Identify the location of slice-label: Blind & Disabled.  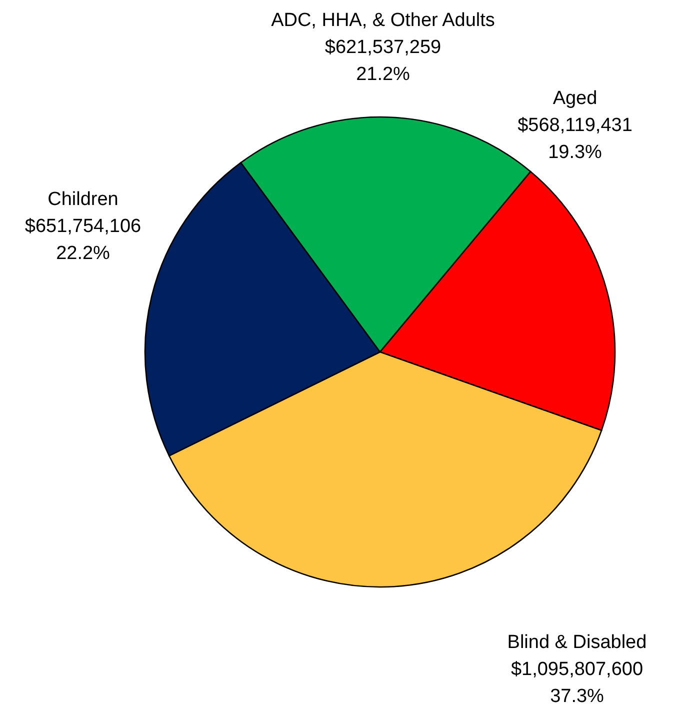
(577, 642).